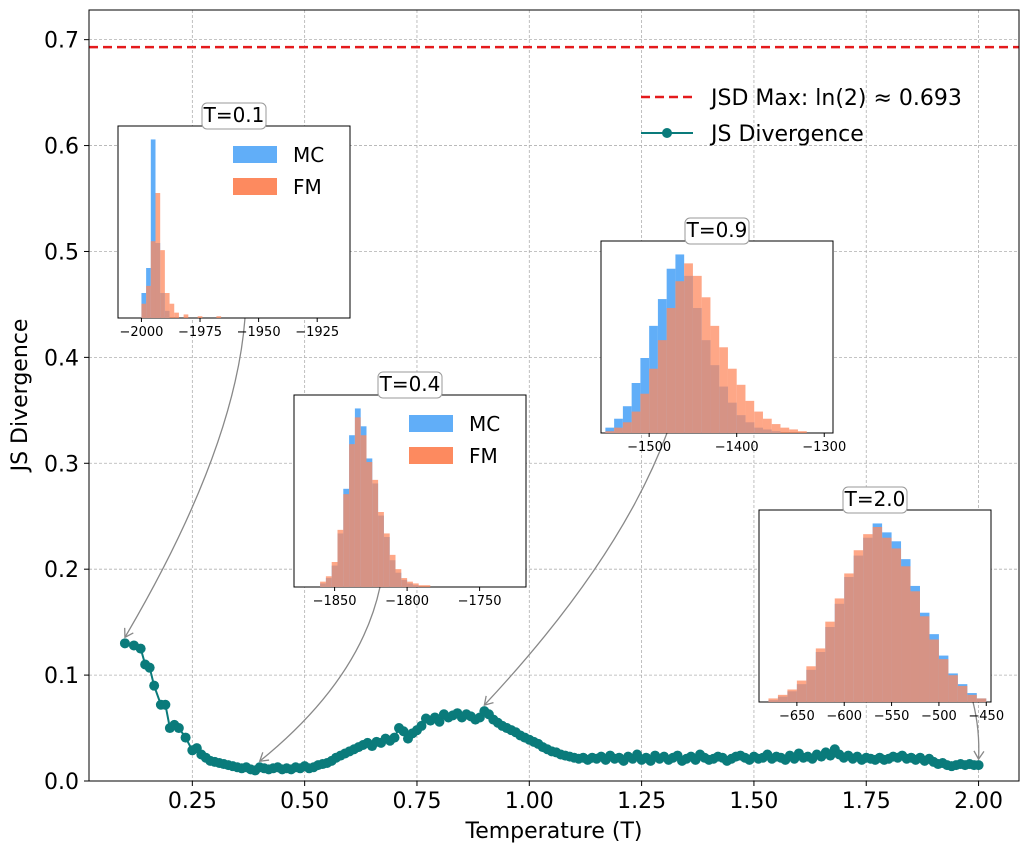 The height and width of the screenshot is (853, 1029). What do you see at coordinates (61, 782) in the screenshot?
I see `y-tick-label-0: 0.0` at bounding box center [61, 782].